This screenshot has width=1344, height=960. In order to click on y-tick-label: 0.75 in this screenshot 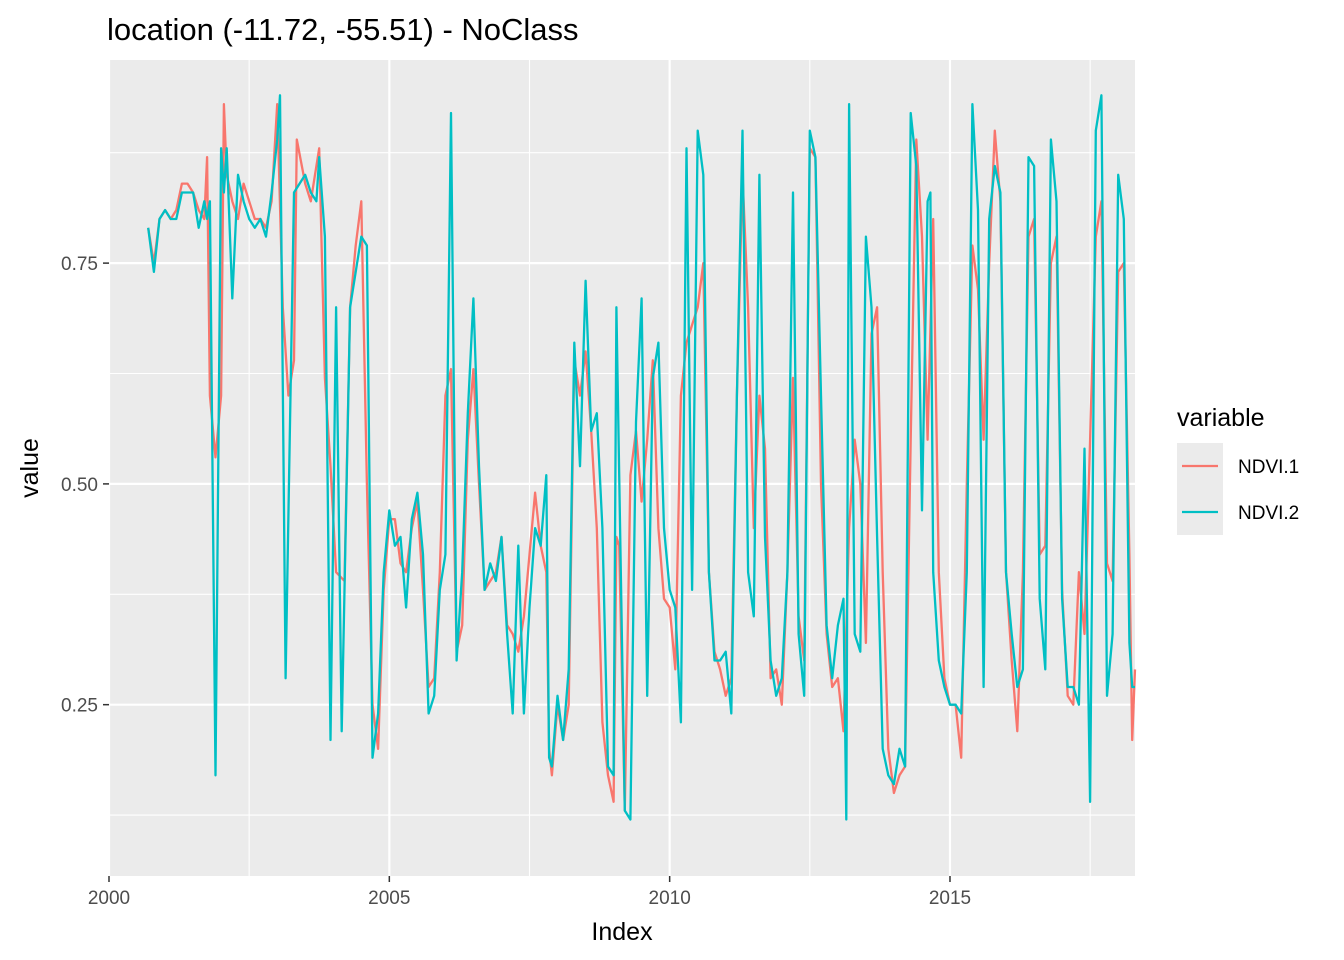, I will do `click(79, 264)`.